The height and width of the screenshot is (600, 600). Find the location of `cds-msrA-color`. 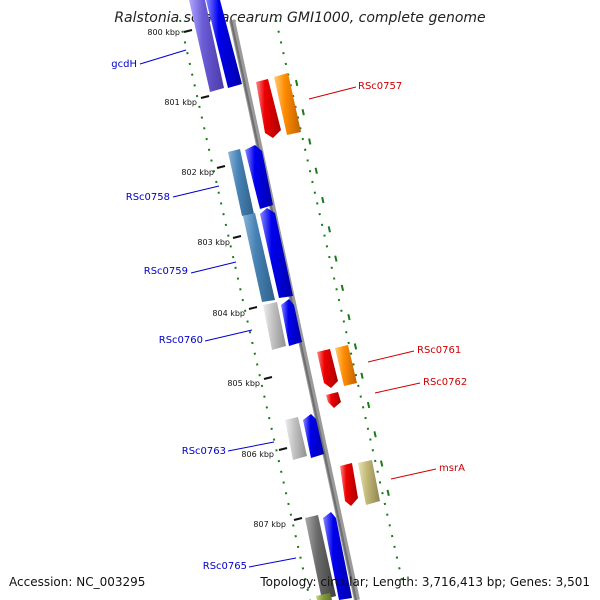

cds-msrA-color is located at coordinates (369, 482).